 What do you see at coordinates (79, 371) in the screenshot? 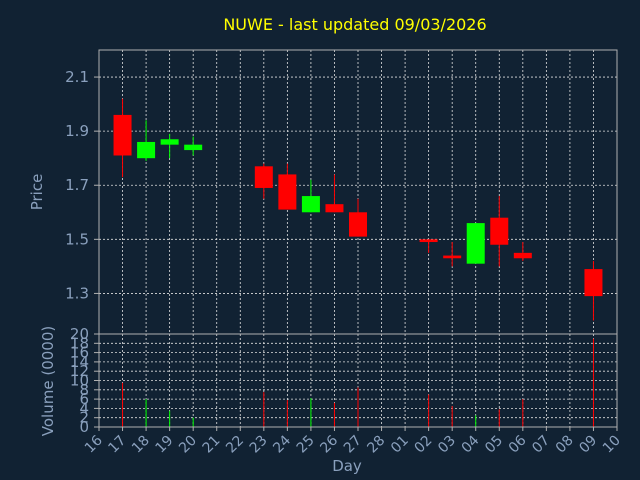
I see `volume-tick-label: 12` at bounding box center [79, 371].